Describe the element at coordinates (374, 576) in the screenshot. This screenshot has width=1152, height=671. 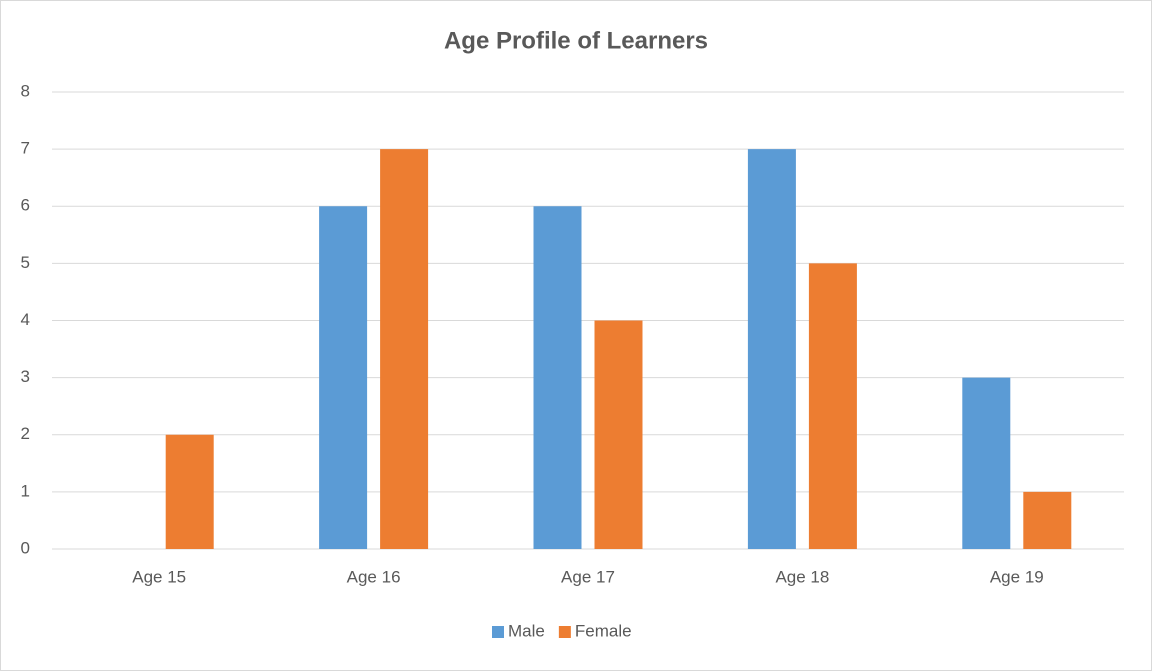
I see `x-tick-label: Age 16` at that location.